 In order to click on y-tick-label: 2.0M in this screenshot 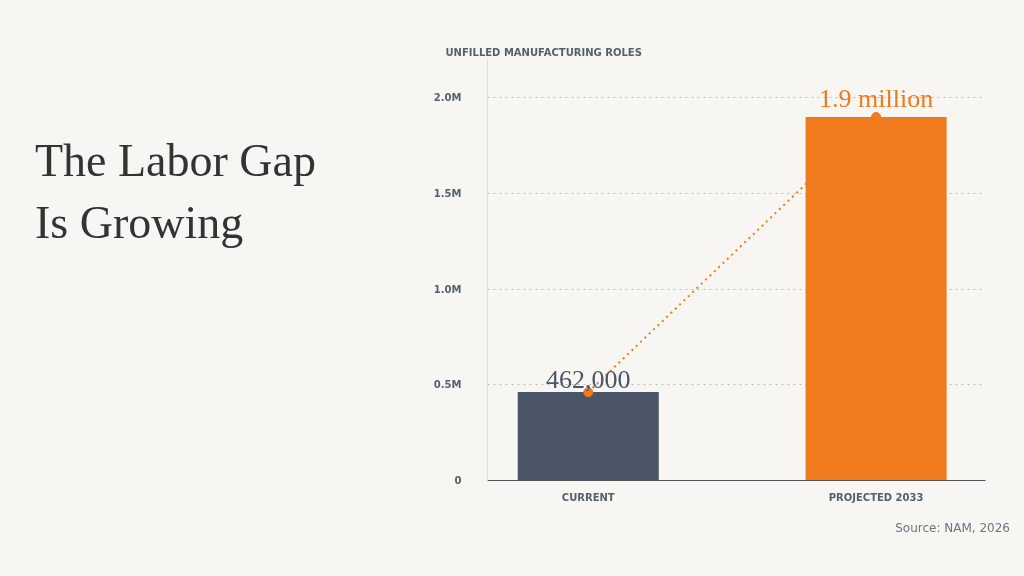, I will do `click(447, 98)`.